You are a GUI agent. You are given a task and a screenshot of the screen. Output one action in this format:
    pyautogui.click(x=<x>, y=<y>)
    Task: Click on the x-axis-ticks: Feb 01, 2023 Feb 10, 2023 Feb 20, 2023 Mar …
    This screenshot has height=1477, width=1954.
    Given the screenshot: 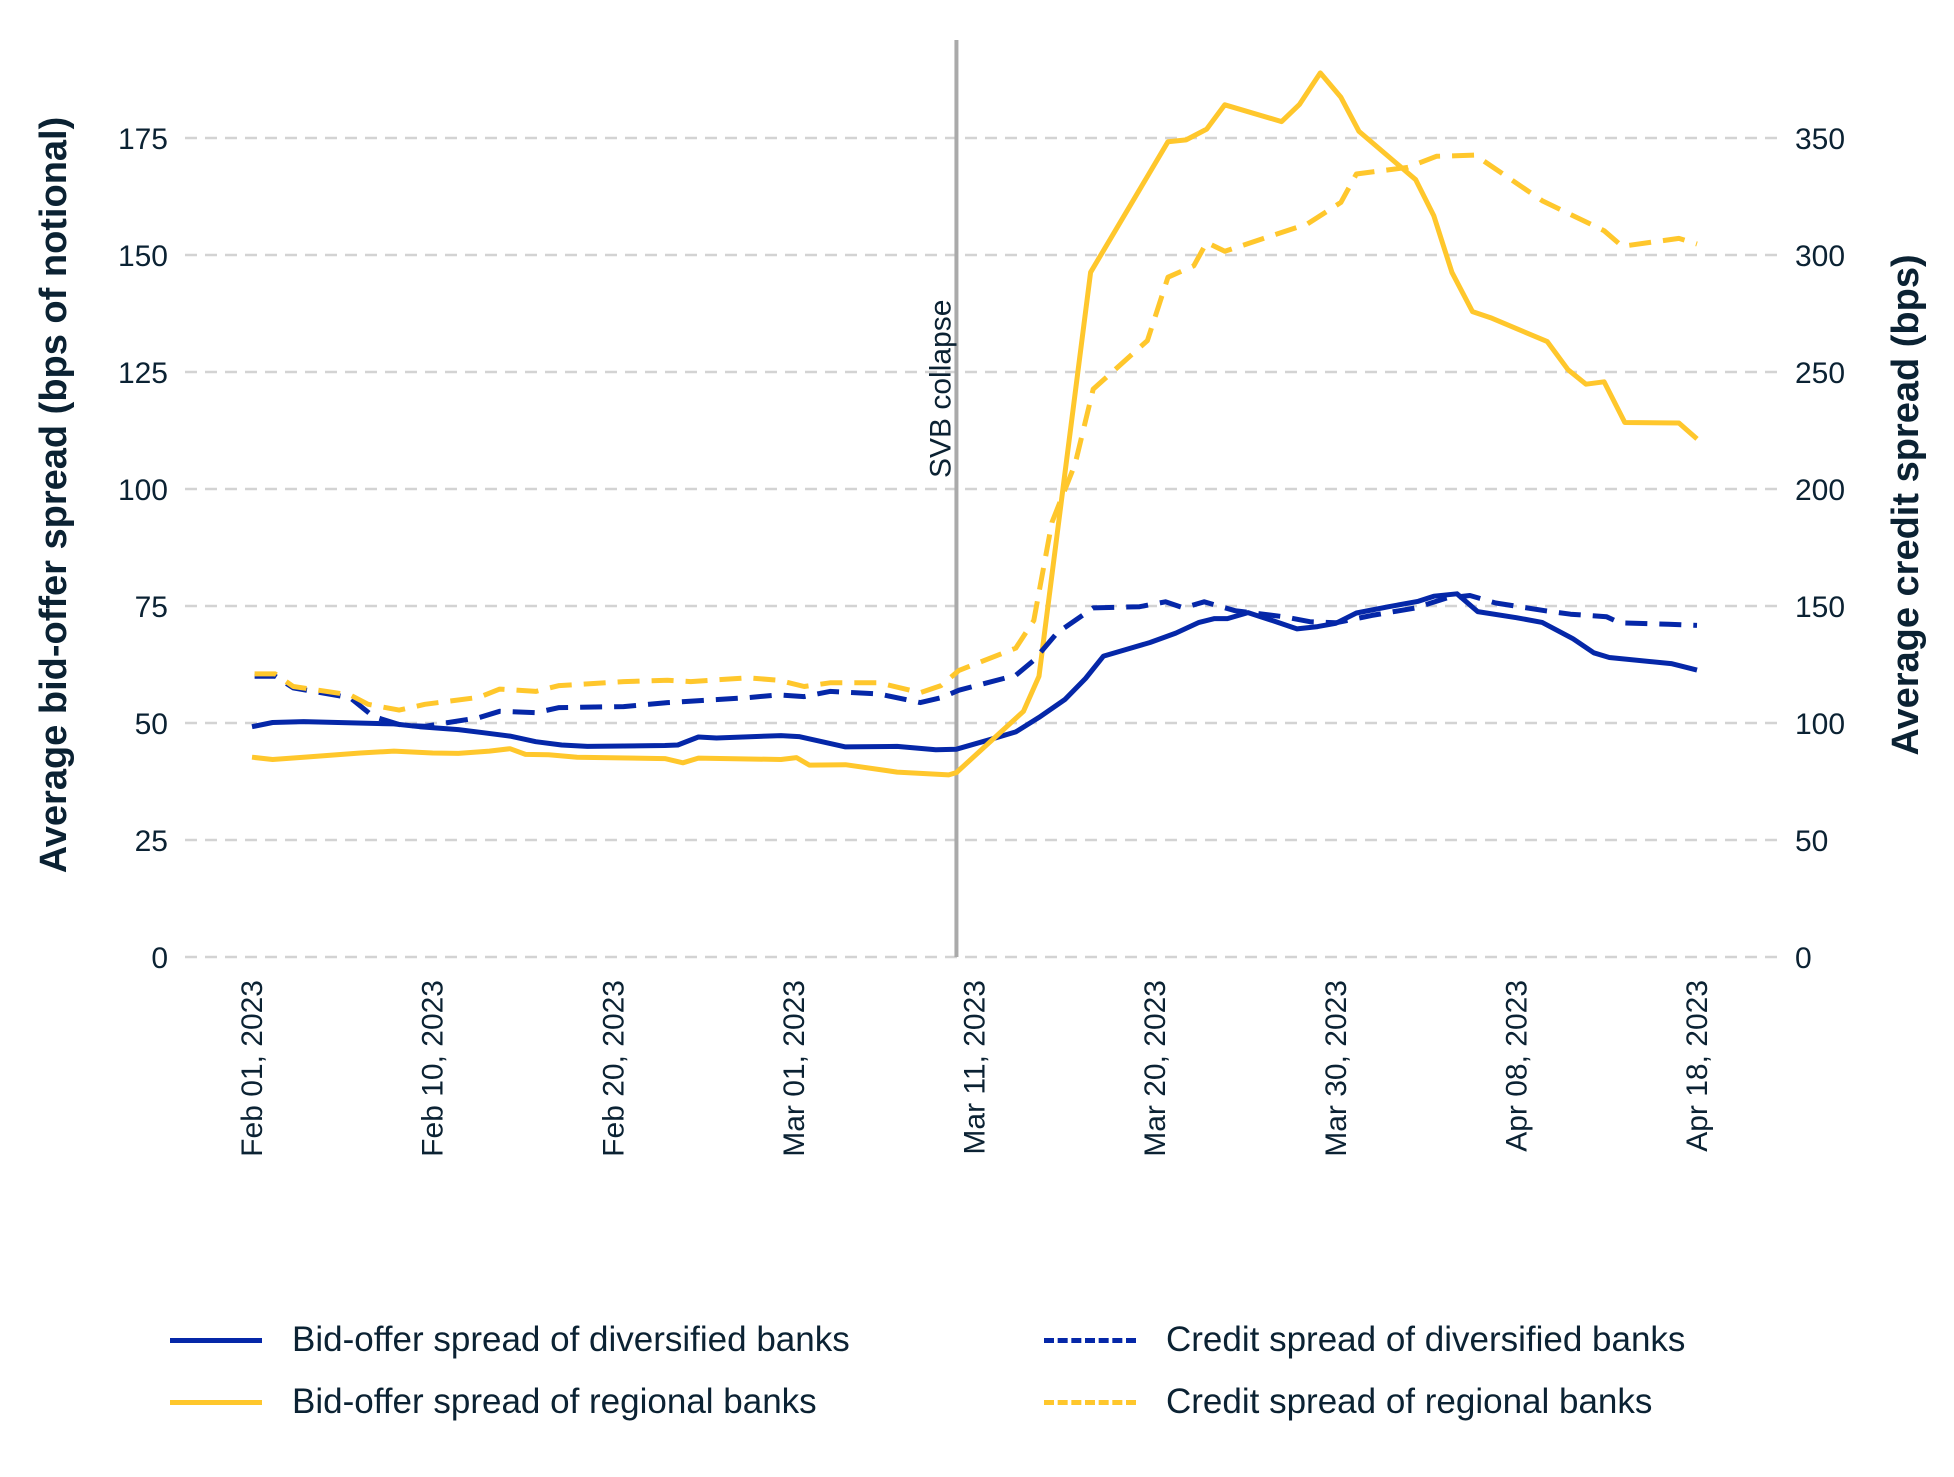 What is the action you would take?
    pyautogui.click(x=975, y=1068)
    